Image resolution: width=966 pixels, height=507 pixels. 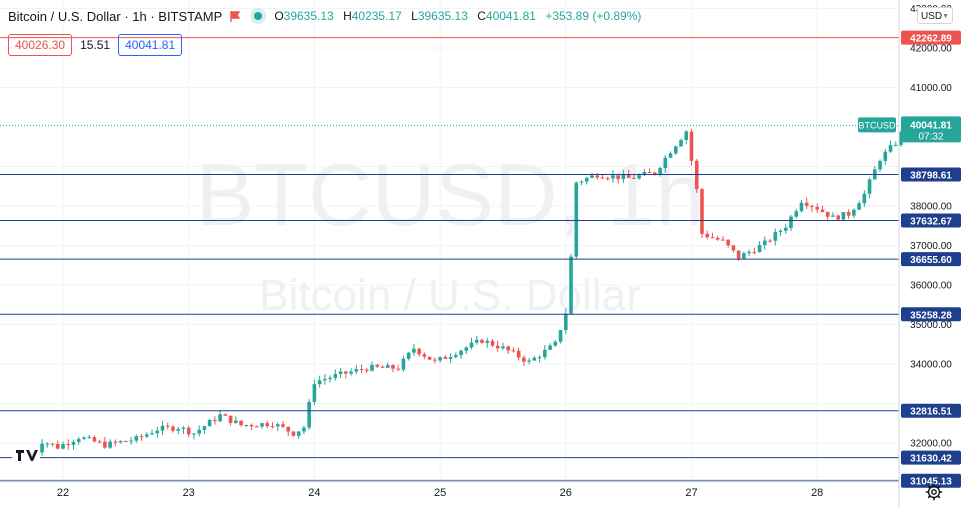 I want to click on currency-selector: USD ▼, so click(x=935, y=15).